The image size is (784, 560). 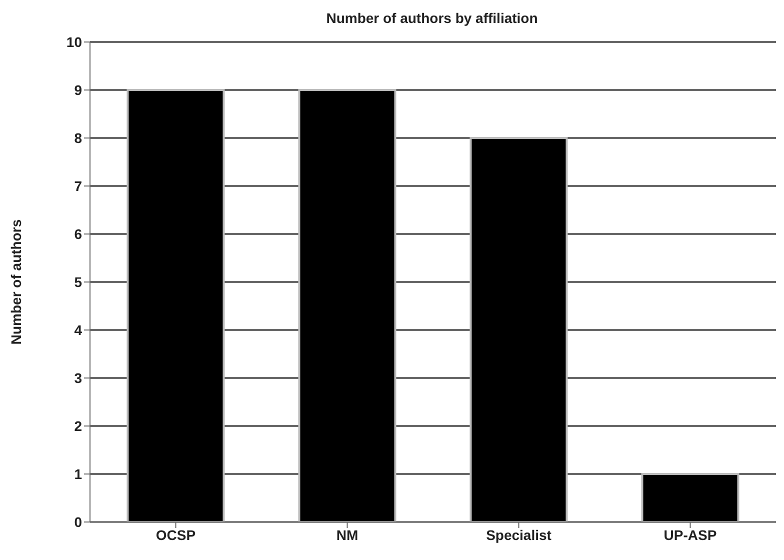 I want to click on x-tick-label: UP-ASP, so click(x=690, y=534).